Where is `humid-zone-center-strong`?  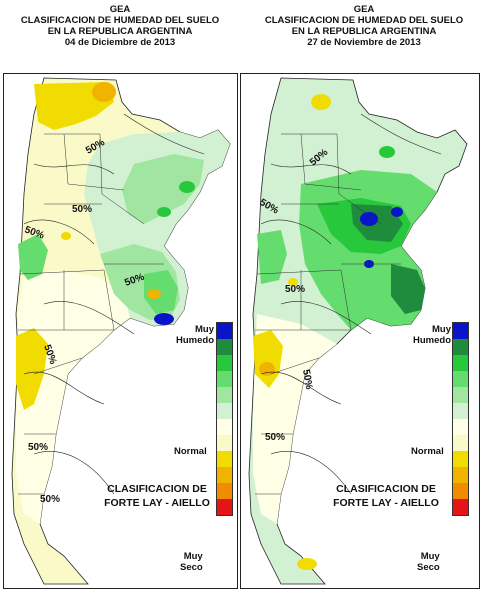
humid-zone-center-strong is located at coordinates (161, 292).